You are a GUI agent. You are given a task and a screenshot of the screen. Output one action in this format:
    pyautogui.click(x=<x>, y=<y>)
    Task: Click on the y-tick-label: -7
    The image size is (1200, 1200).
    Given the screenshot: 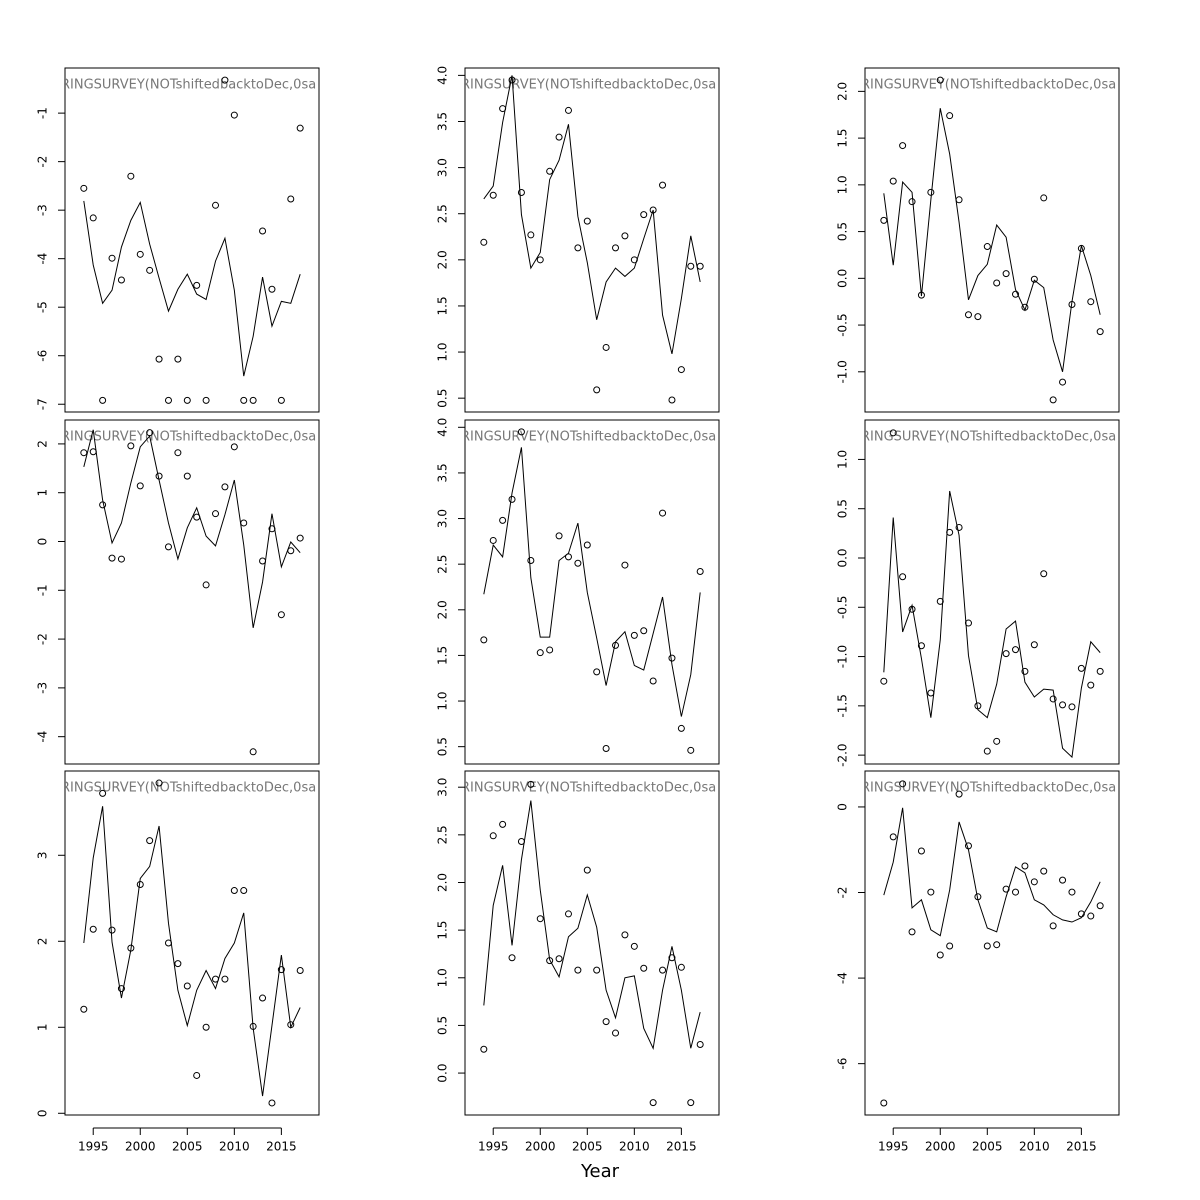 What is the action you would take?
    pyautogui.click(x=43, y=404)
    